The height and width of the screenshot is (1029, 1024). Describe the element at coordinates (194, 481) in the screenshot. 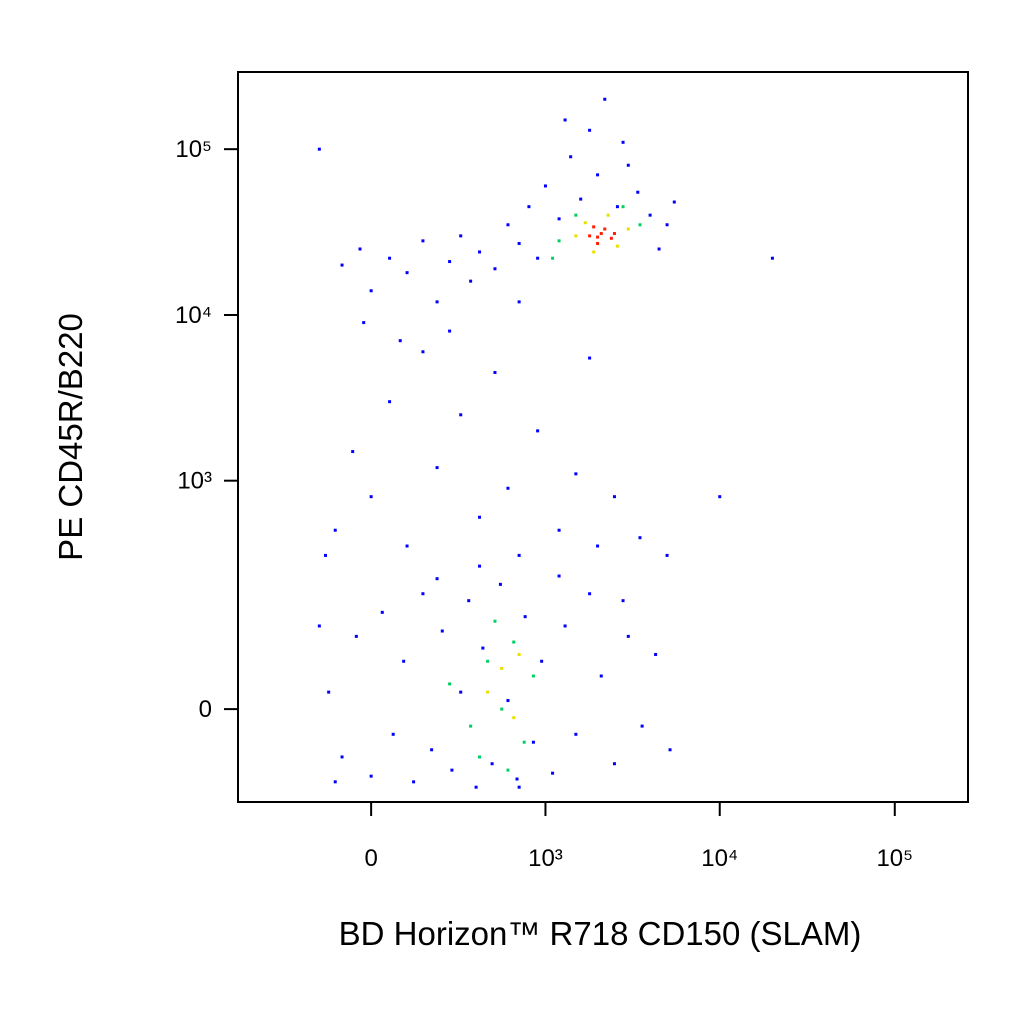

I see `y-tick-label: 10³` at that location.